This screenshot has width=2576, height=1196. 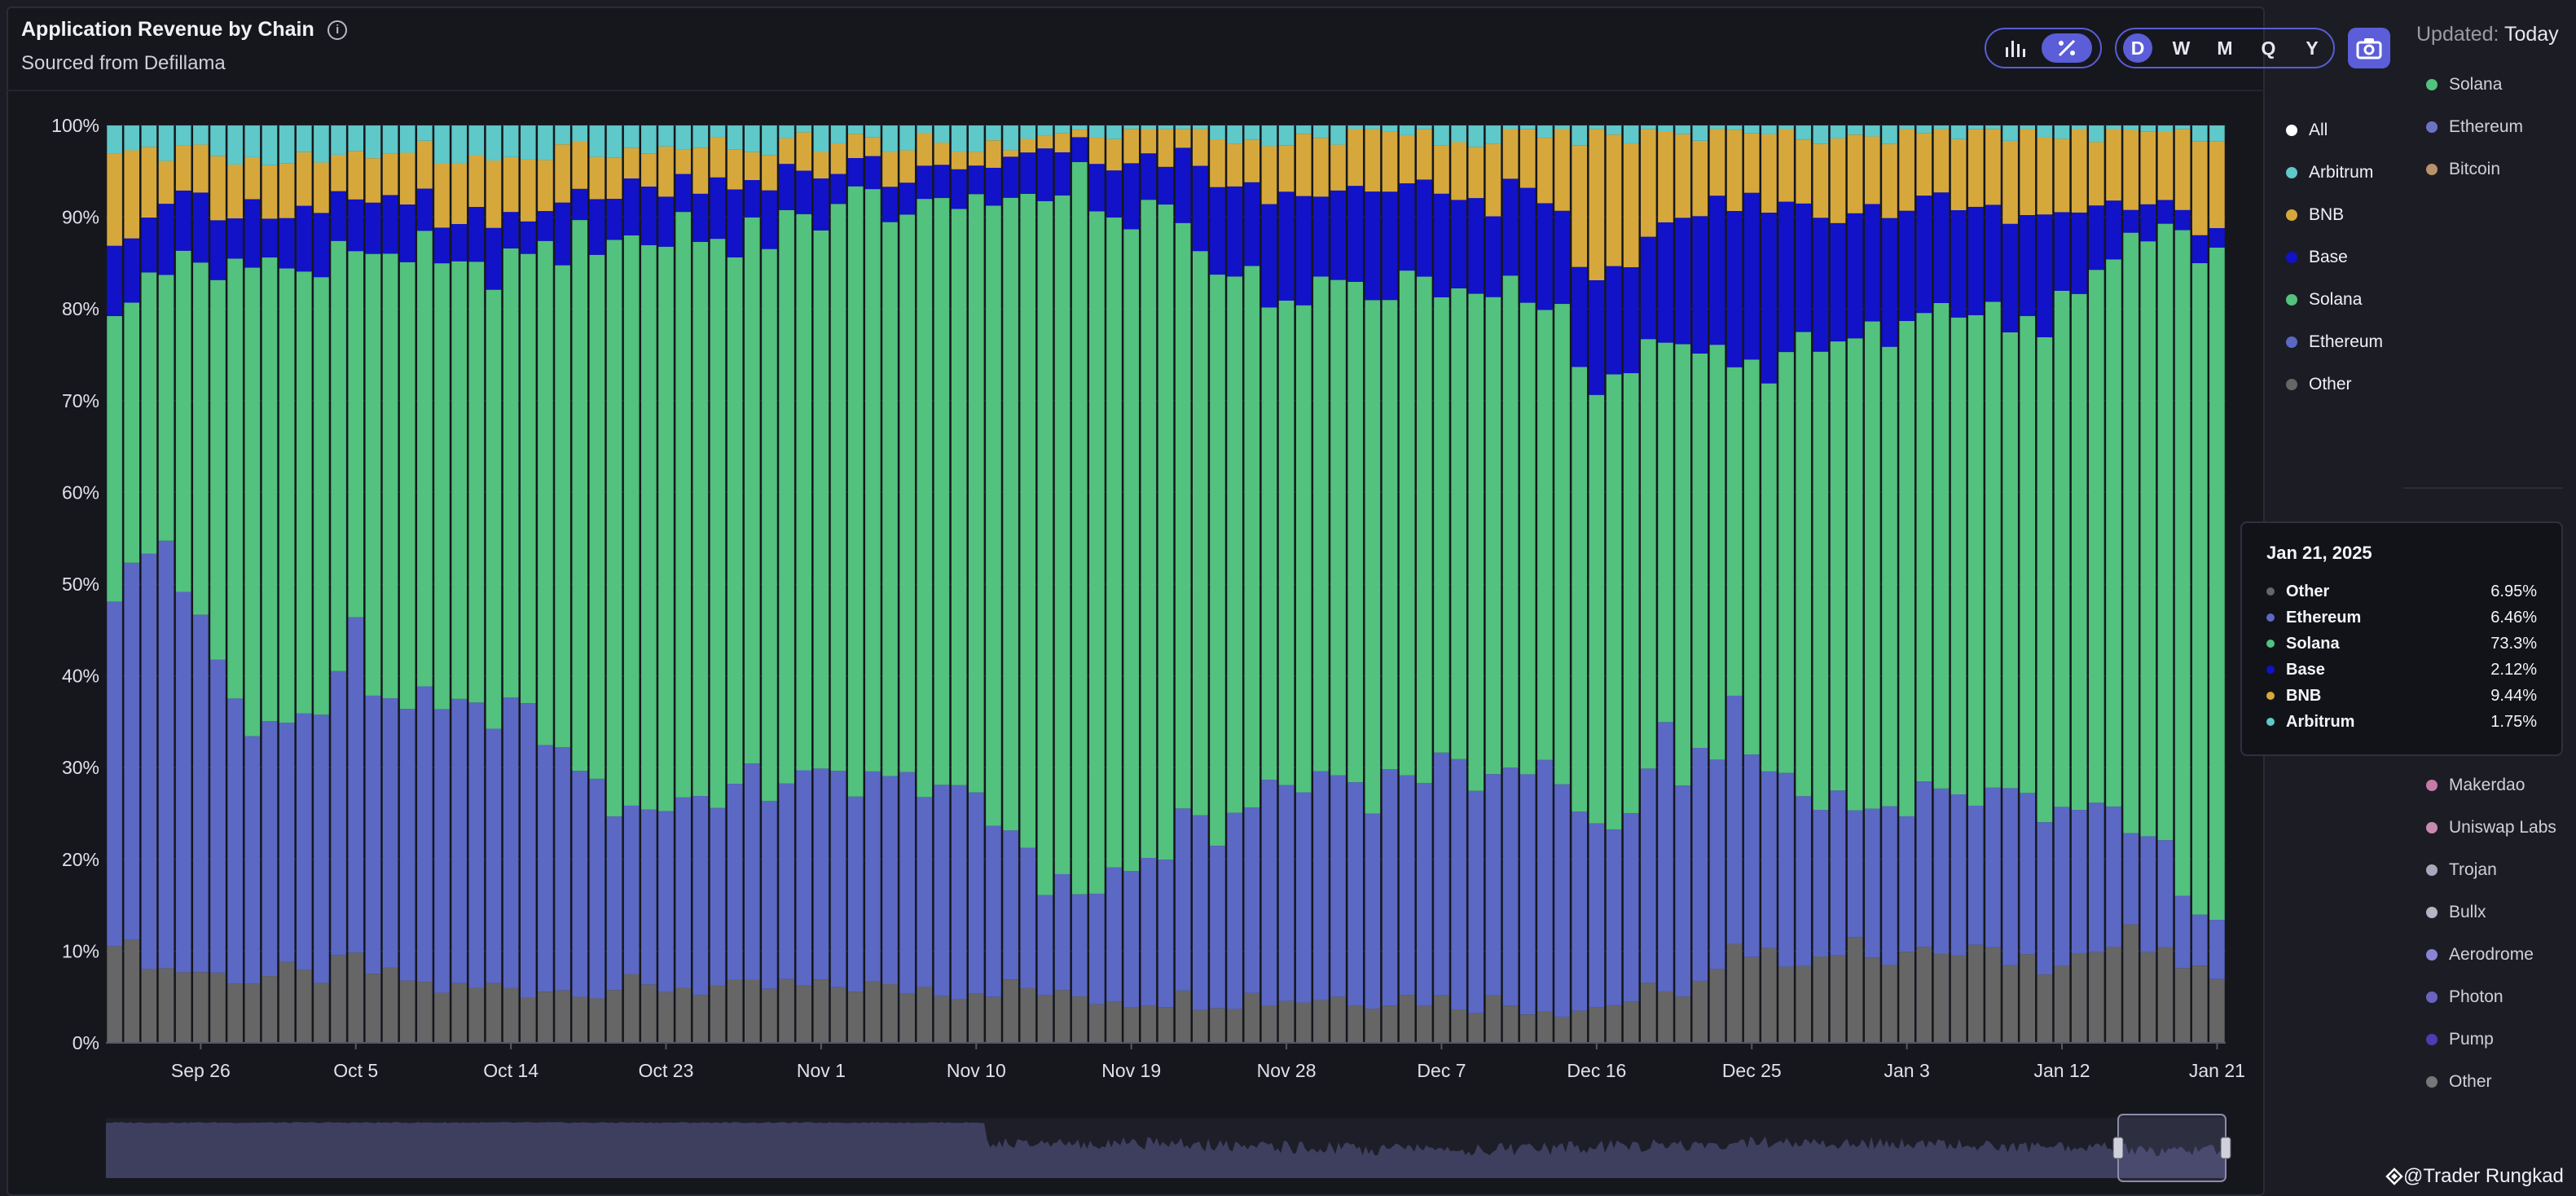 What do you see at coordinates (2334, 215) in the screenshot?
I see `legend-item-bnb: BNB` at bounding box center [2334, 215].